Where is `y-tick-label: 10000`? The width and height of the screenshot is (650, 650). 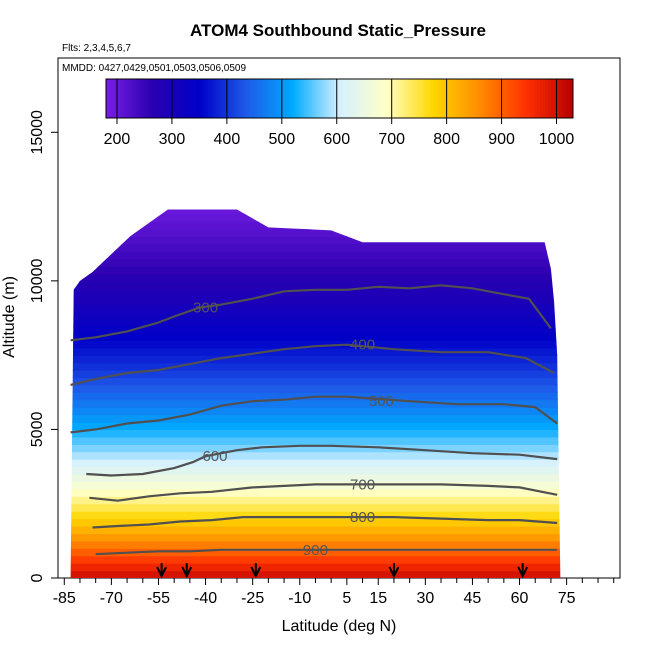
y-tick-label: 10000 is located at coordinates (37, 281).